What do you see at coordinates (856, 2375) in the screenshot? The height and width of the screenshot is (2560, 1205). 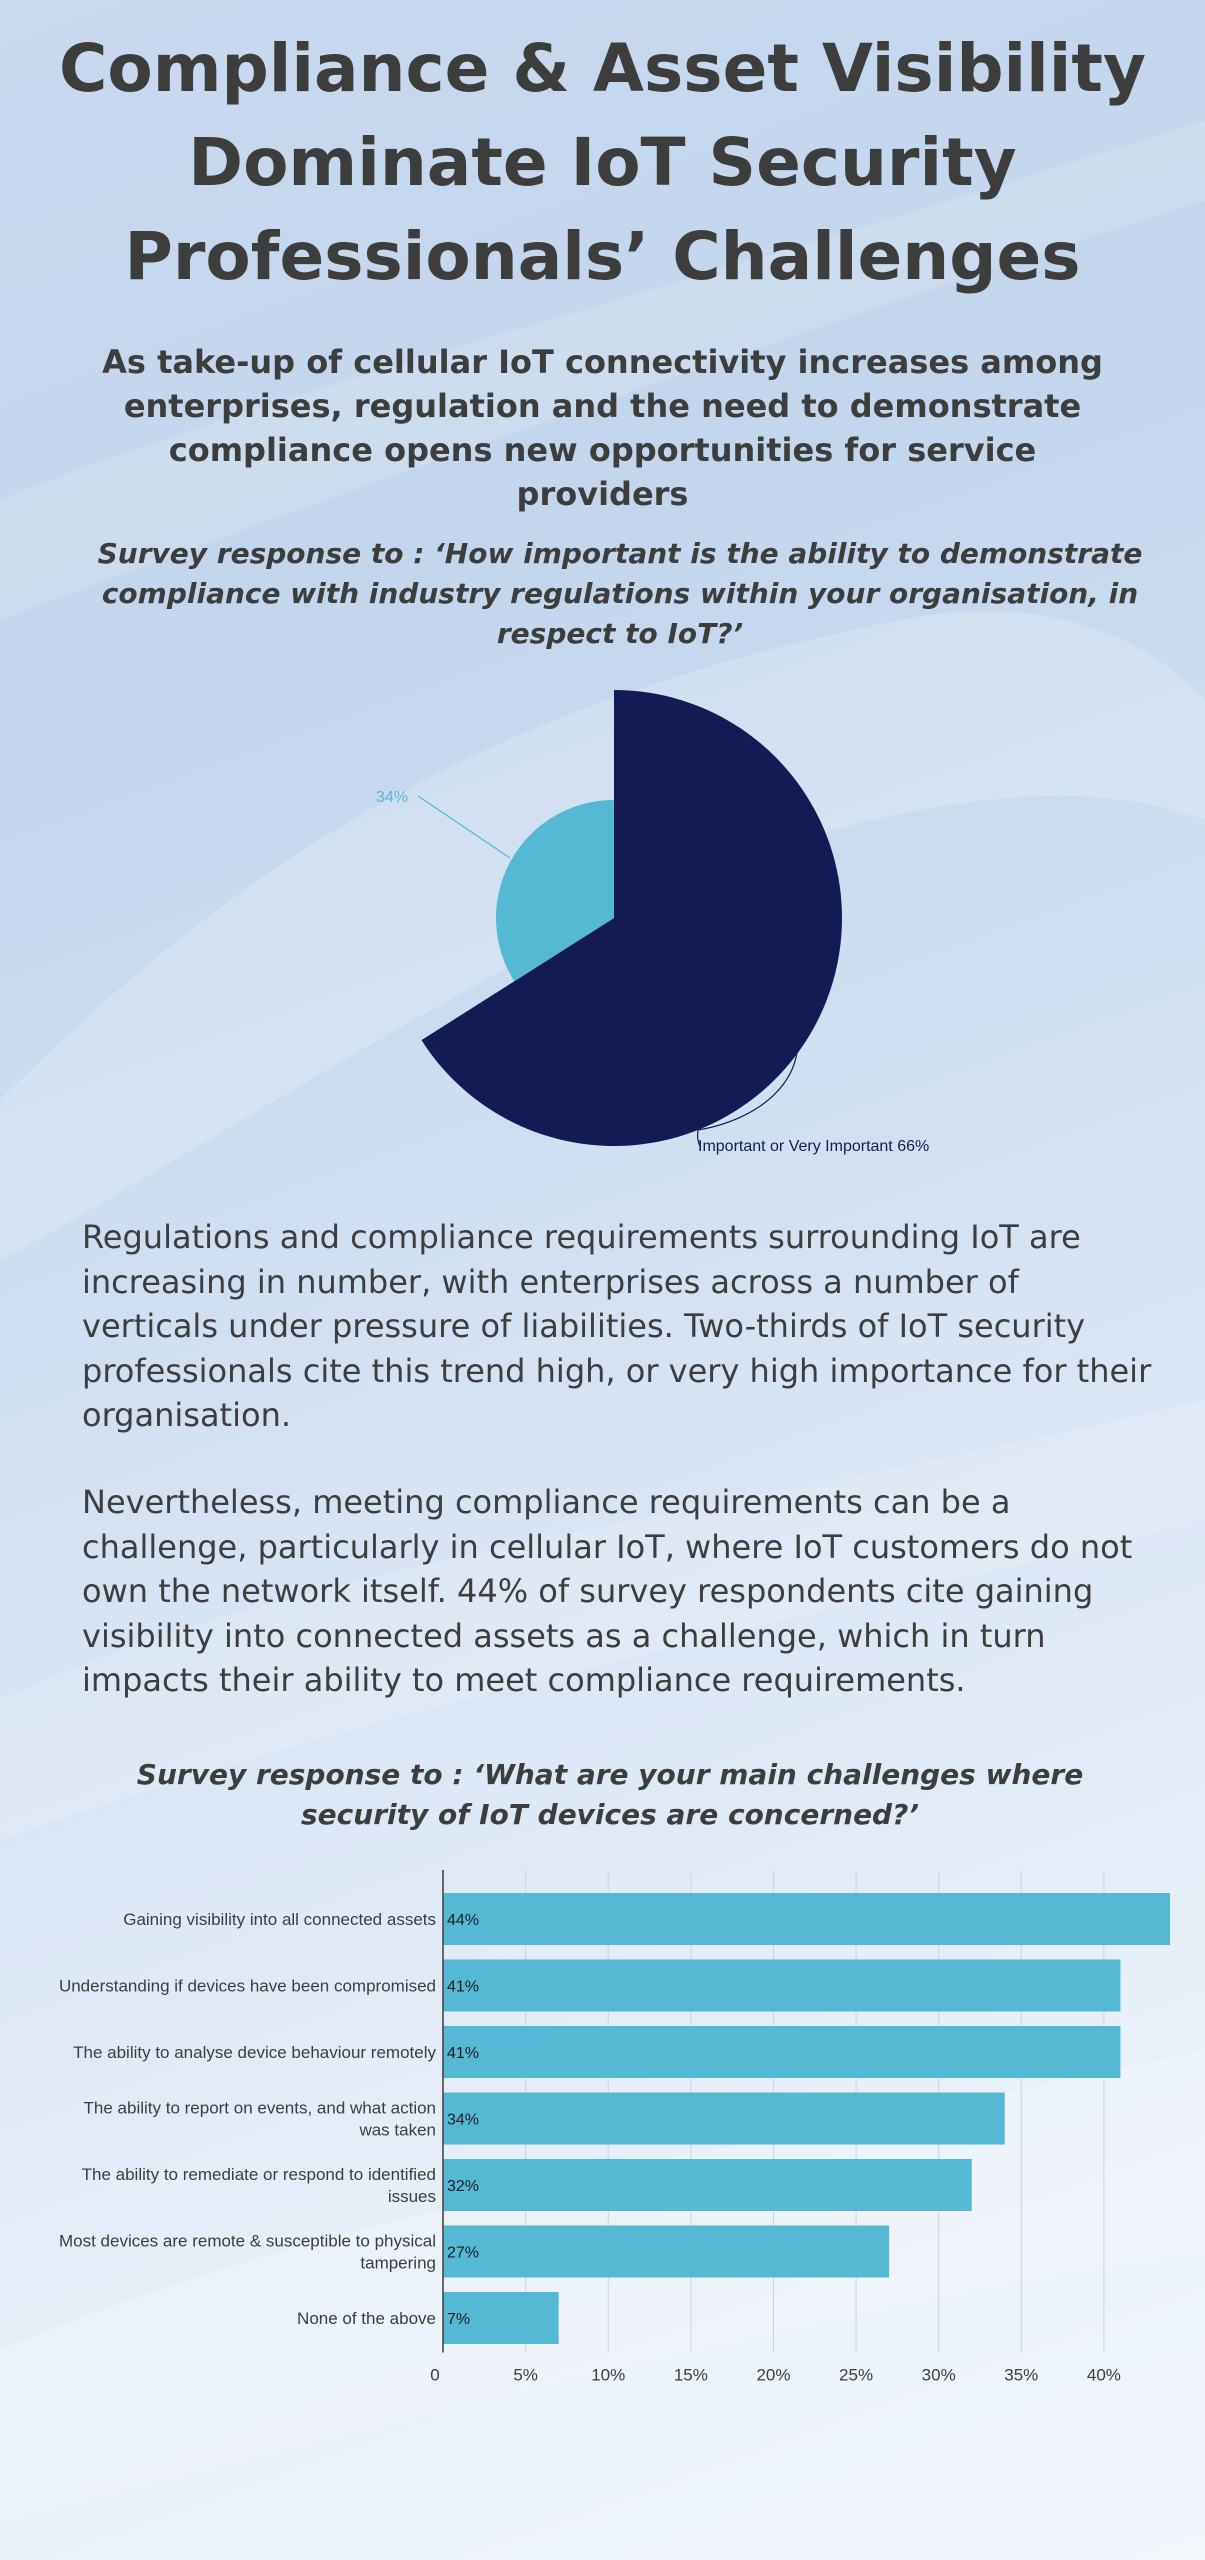 I see `x-tick-label: 25%` at bounding box center [856, 2375].